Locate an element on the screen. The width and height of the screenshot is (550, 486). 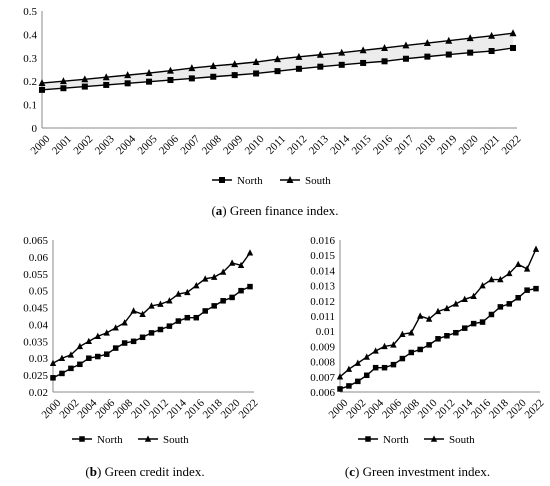
y-tick-label: 0.3 is located at coordinates (30, 59).